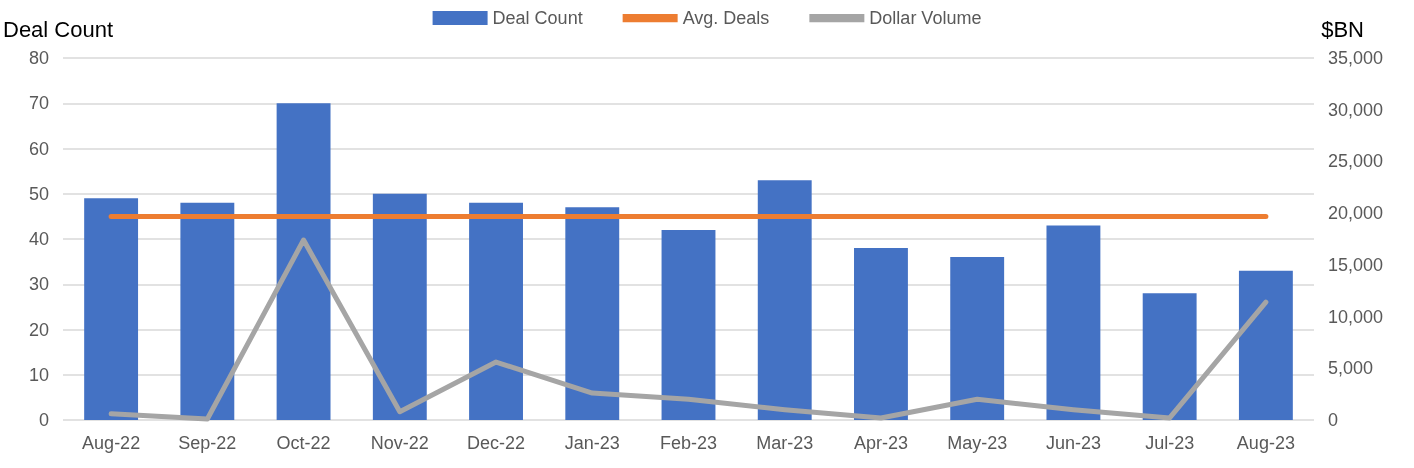 This screenshot has width=1414, height=468. Describe the element at coordinates (111, 443) in the screenshot. I see `x-tick-label: Aug-22` at that location.